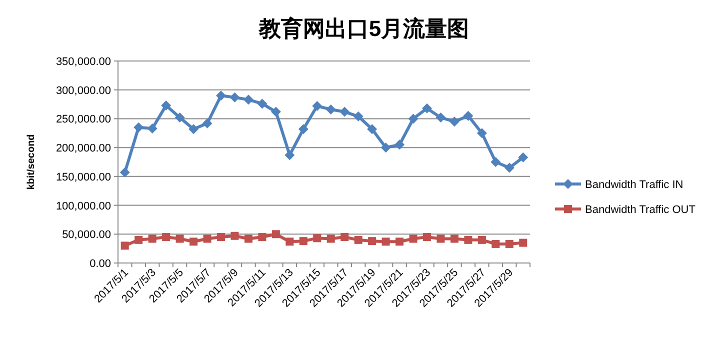  I want to click on y-tick-label: 300,000.00, so click(83, 90).